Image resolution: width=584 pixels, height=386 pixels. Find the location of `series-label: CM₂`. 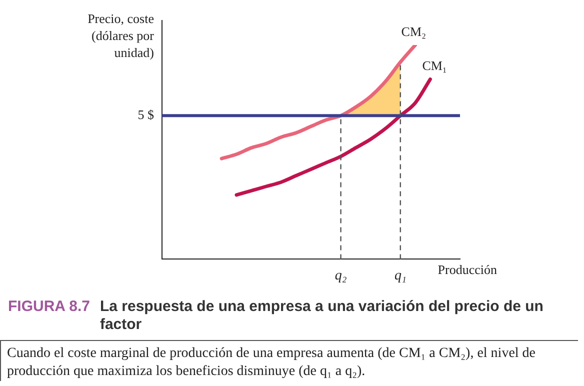

series-label: CM₂ is located at coordinates (413, 31).